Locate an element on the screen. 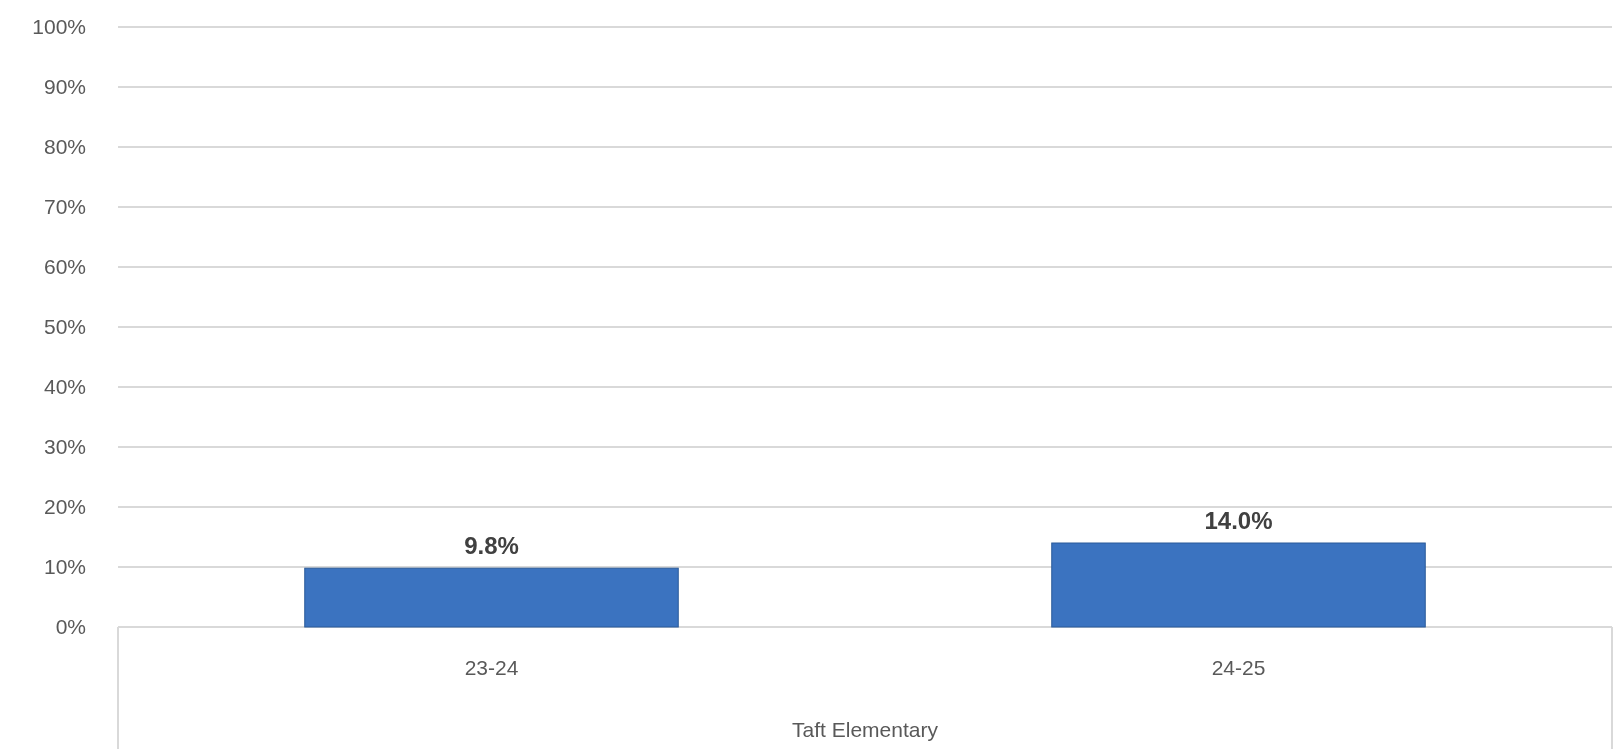  x-tick-label: 23-24 is located at coordinates (491, 667).